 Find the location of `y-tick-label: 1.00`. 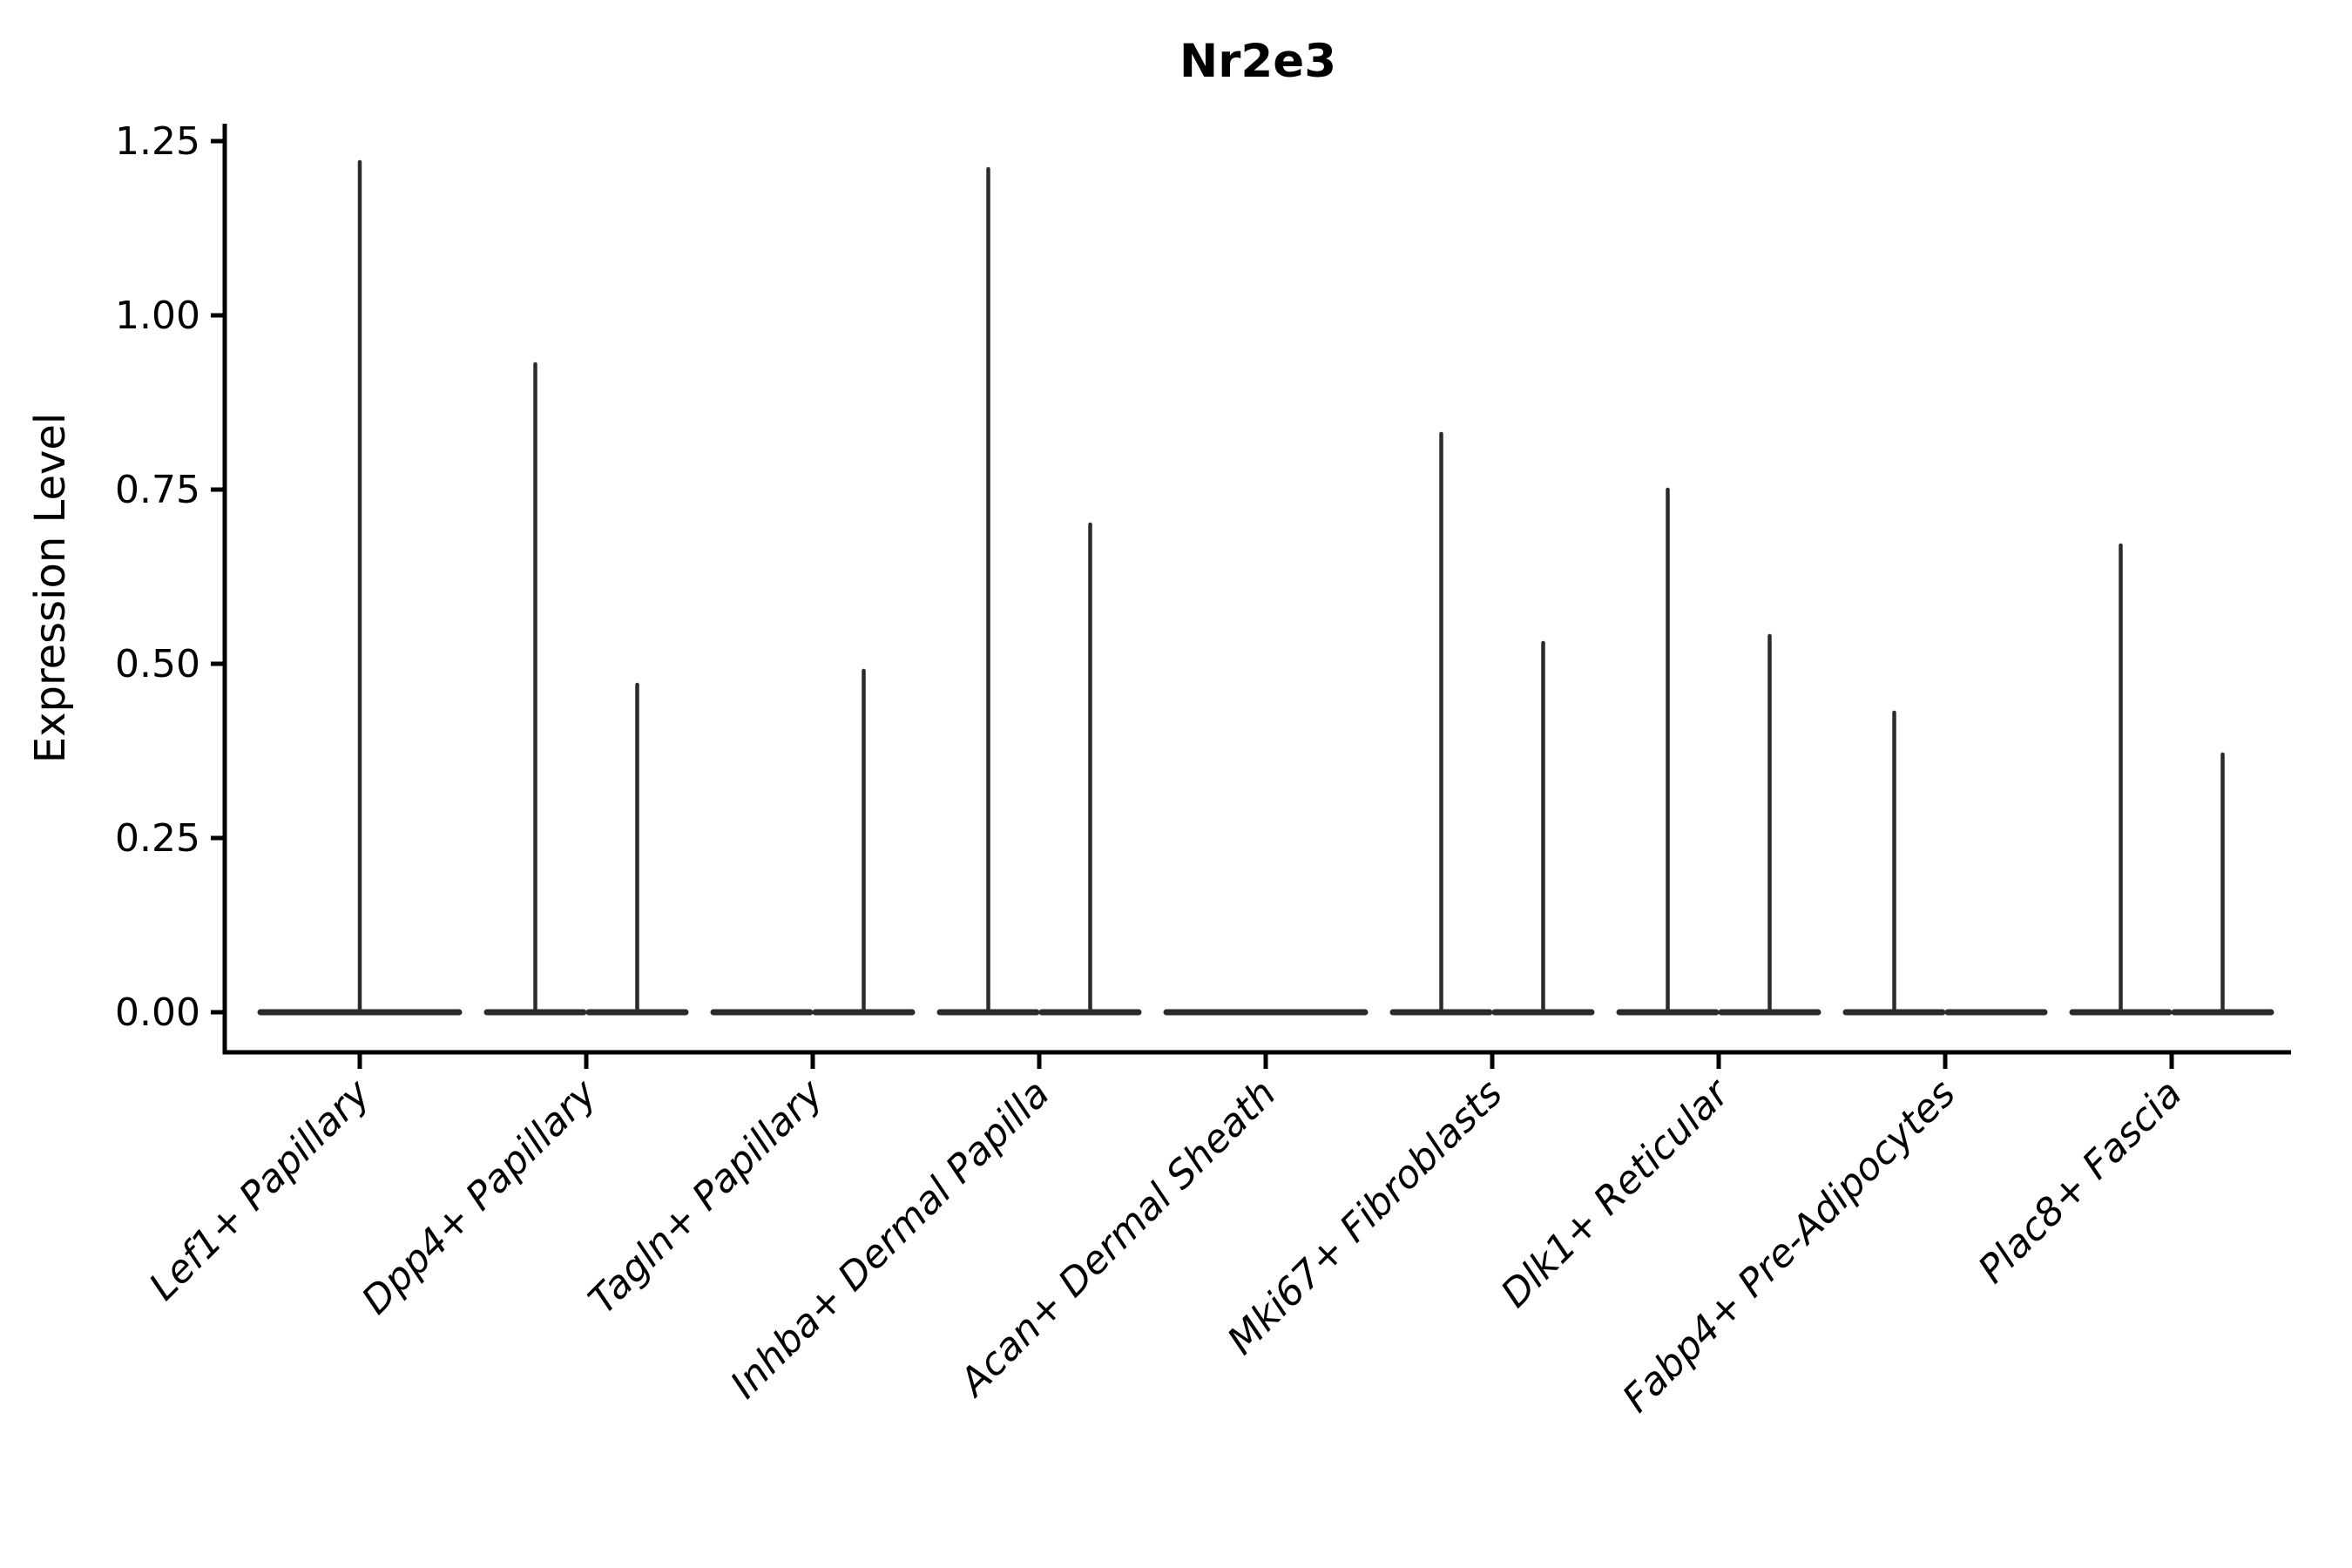

y-tick-label: 1.00 is located at coordinates (157, 316).